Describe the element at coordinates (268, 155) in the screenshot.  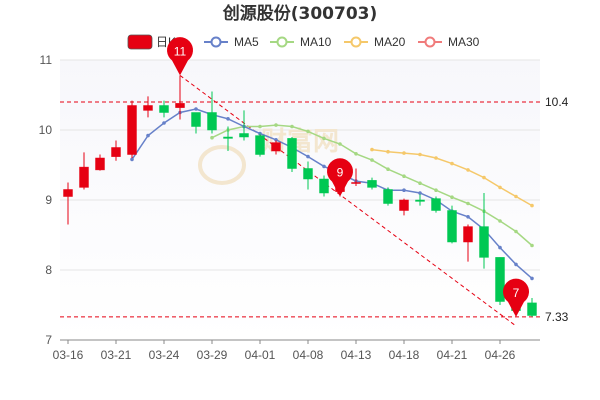
I see `watermark: 财富网` at that location.